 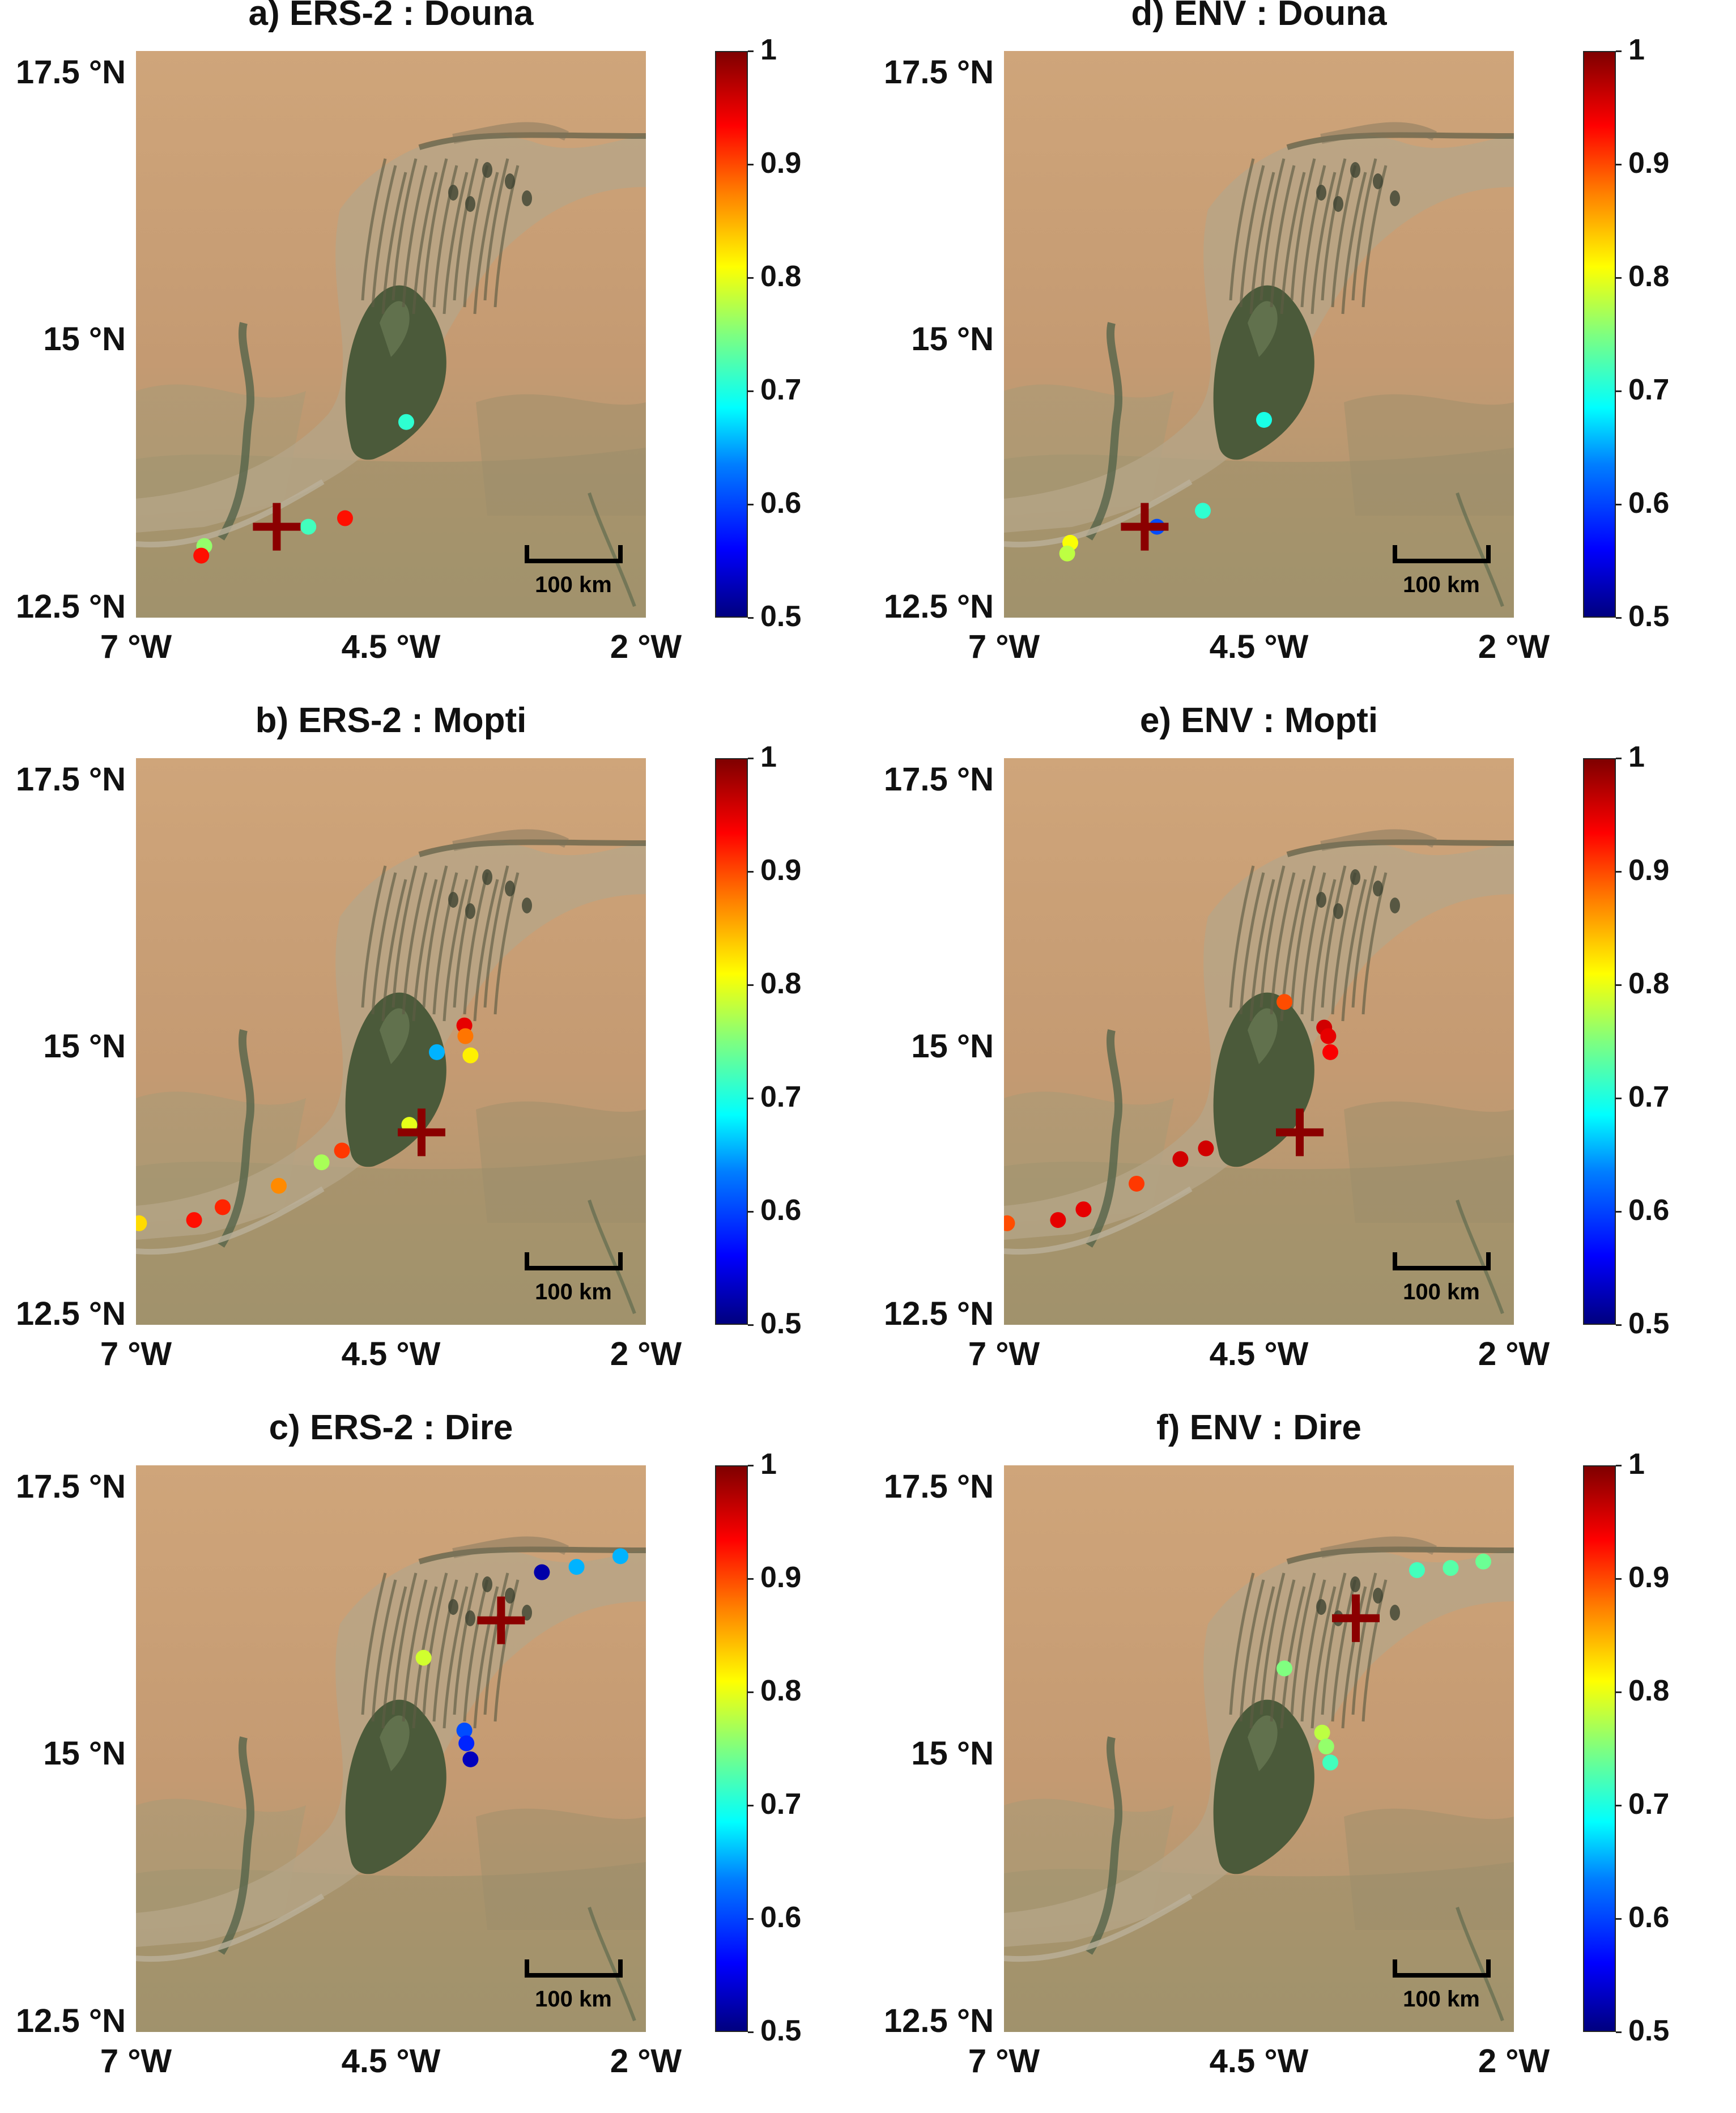 I want to click on panel-title: f) ENV : Dire, so click(x=1259, y=1427).